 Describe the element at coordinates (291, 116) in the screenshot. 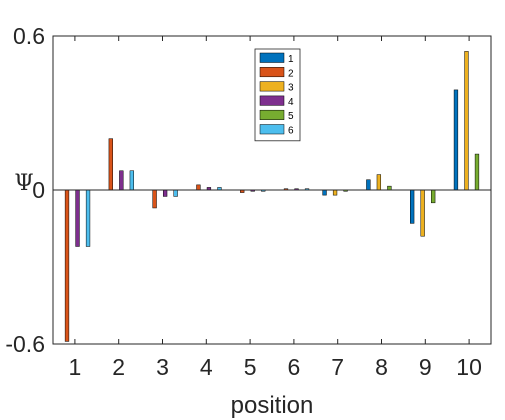

I see `legend-label-5: 5` at that location.